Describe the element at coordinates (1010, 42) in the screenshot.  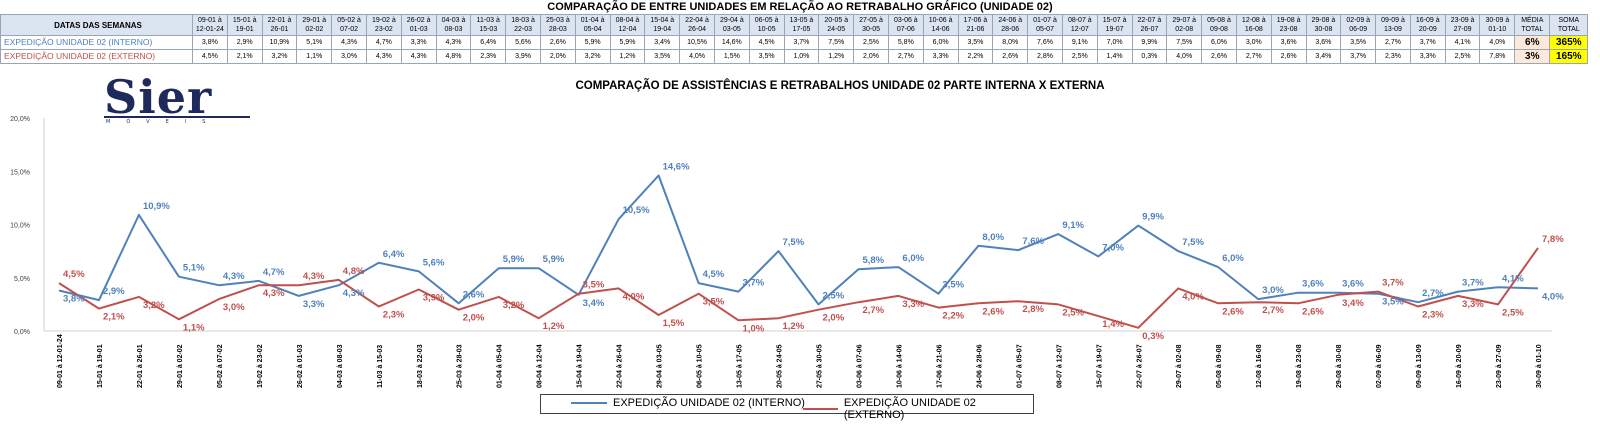
I see `value-cell: 8,0%` at that location.